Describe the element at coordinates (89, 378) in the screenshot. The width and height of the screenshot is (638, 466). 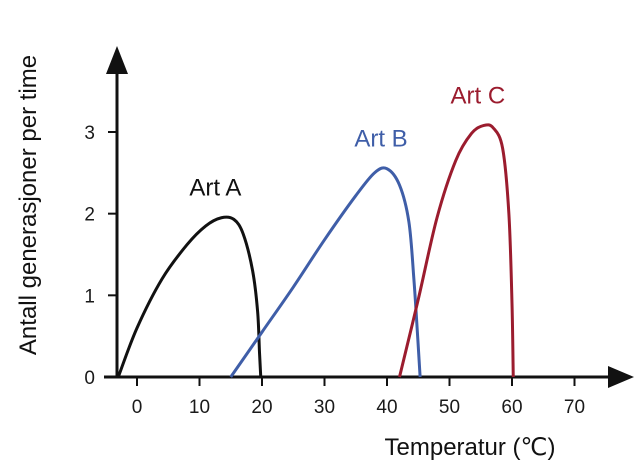
I see `y-tick-label: 0` at that location.